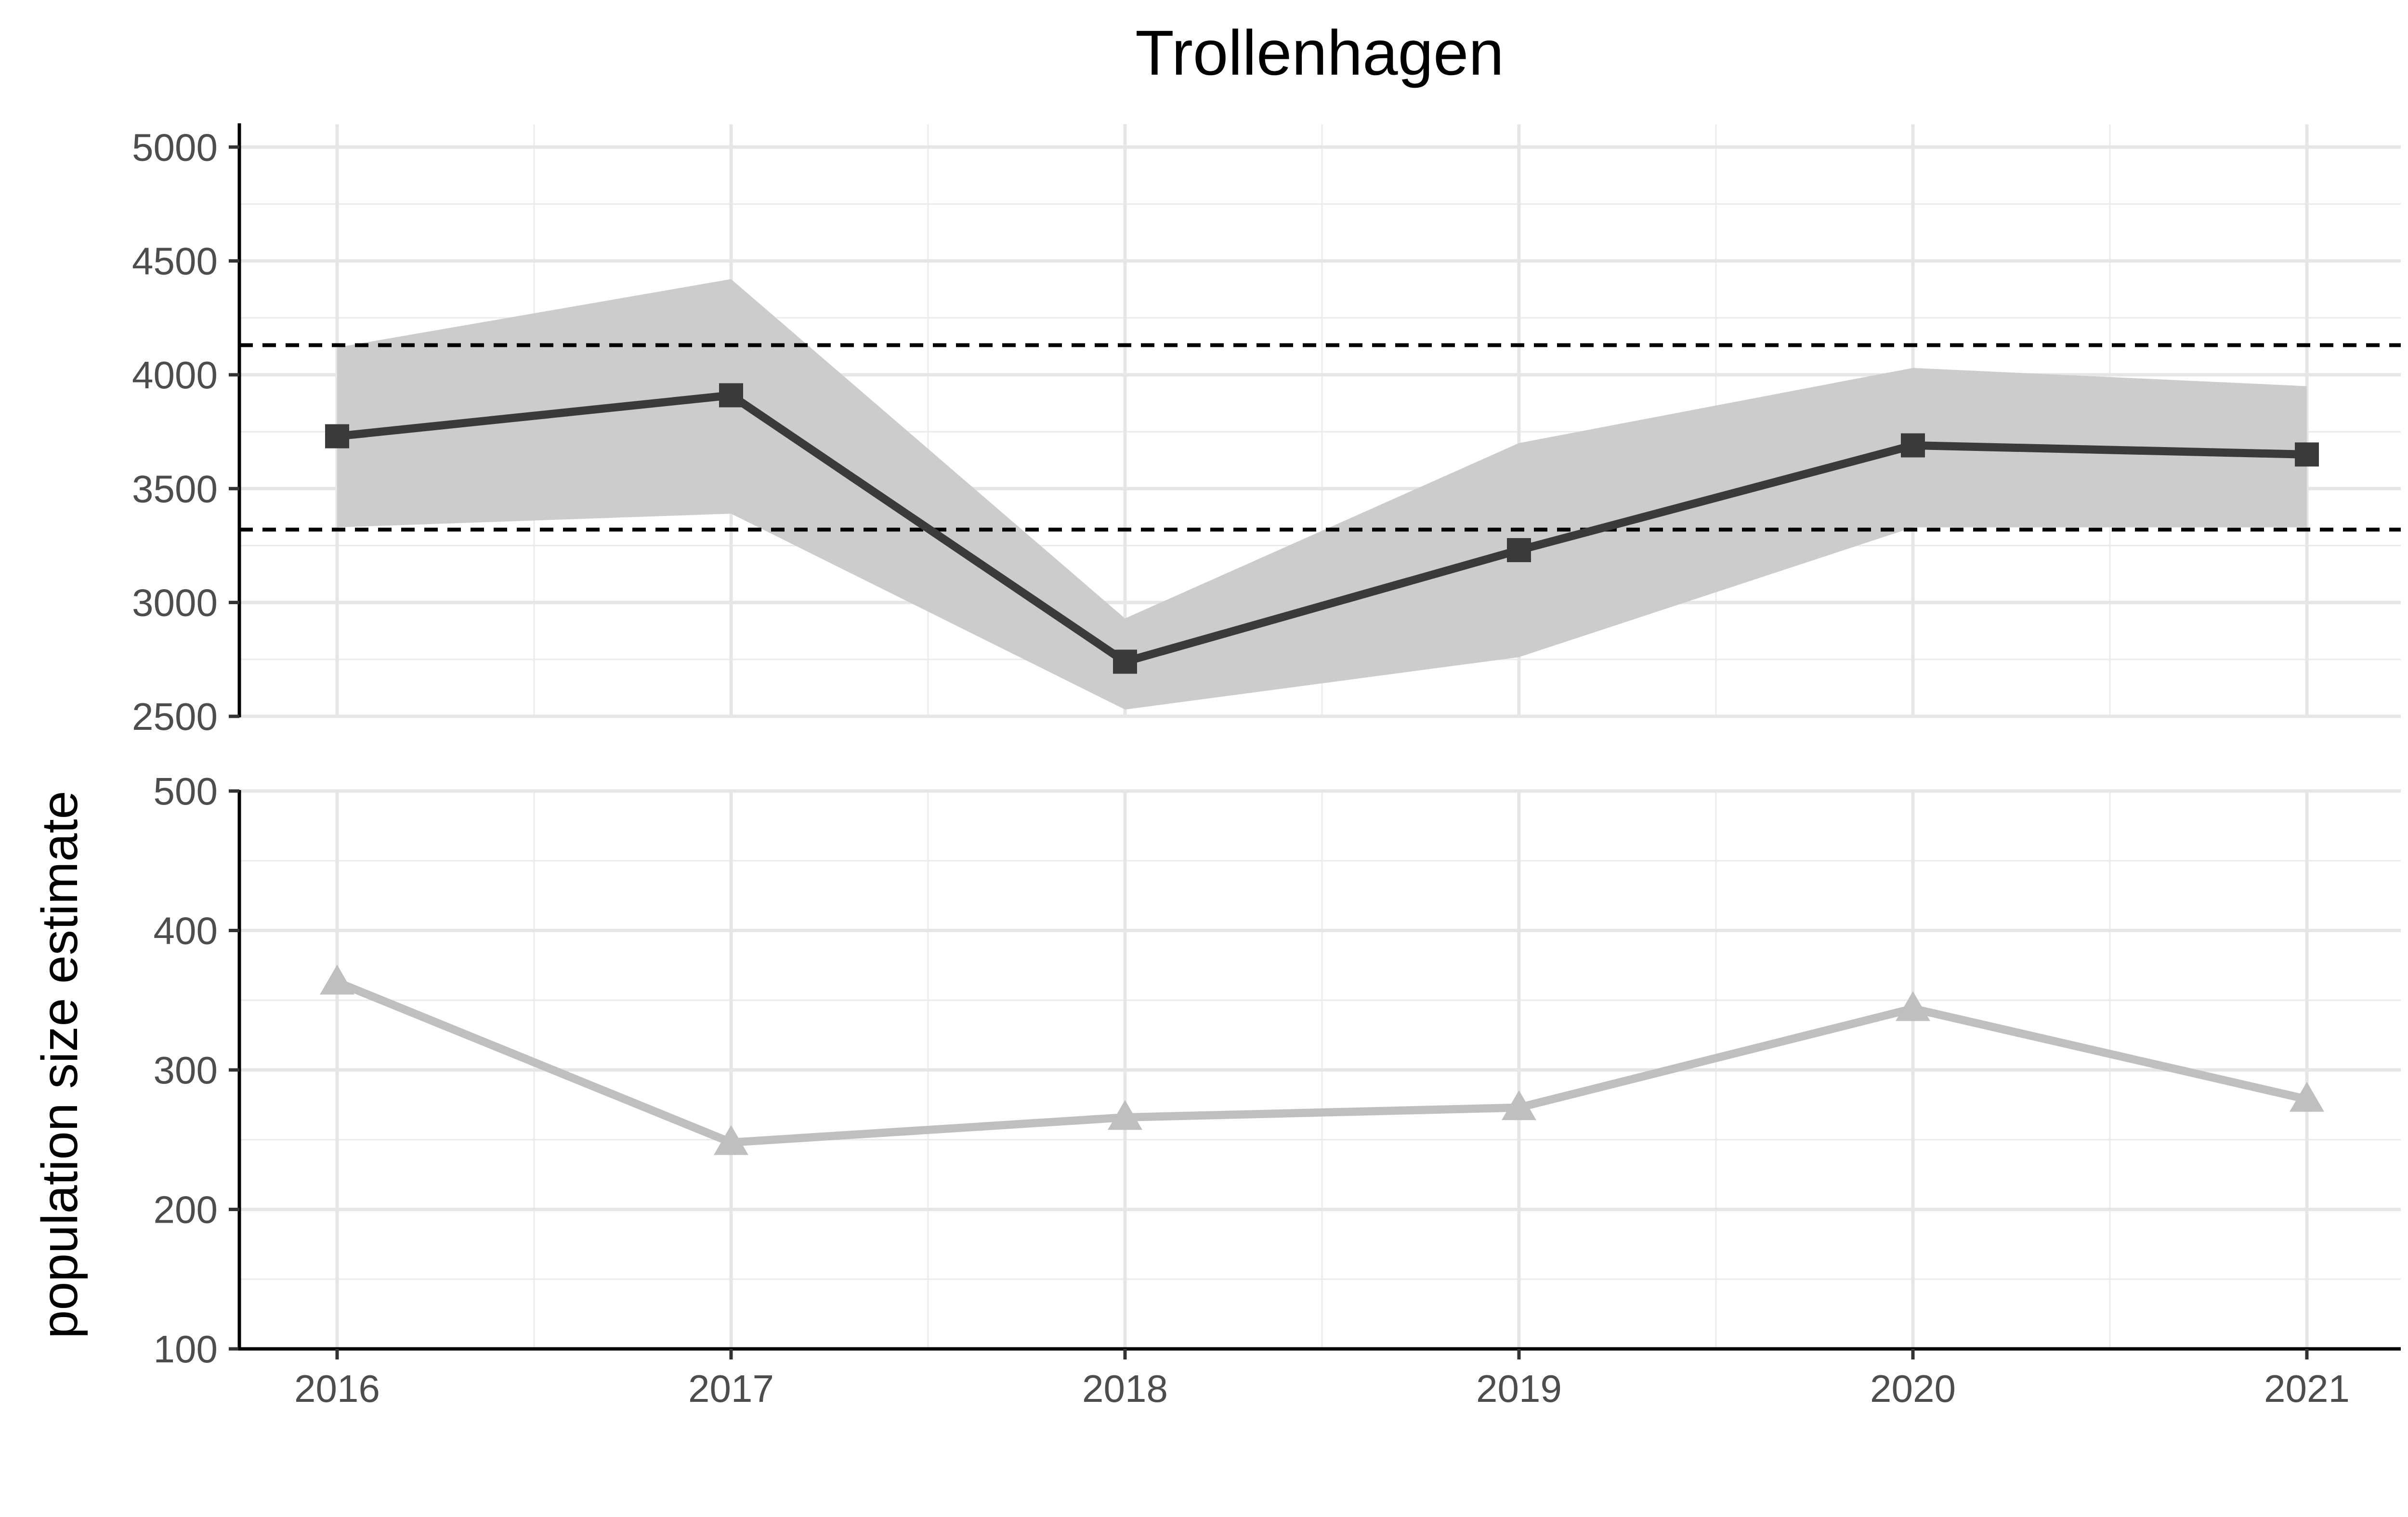 This screenshot has width=2408, height=1517. Describe the element at coordinates (1913, 1389) in the screenshot. I see `x-tick-label: 2020` at that location.